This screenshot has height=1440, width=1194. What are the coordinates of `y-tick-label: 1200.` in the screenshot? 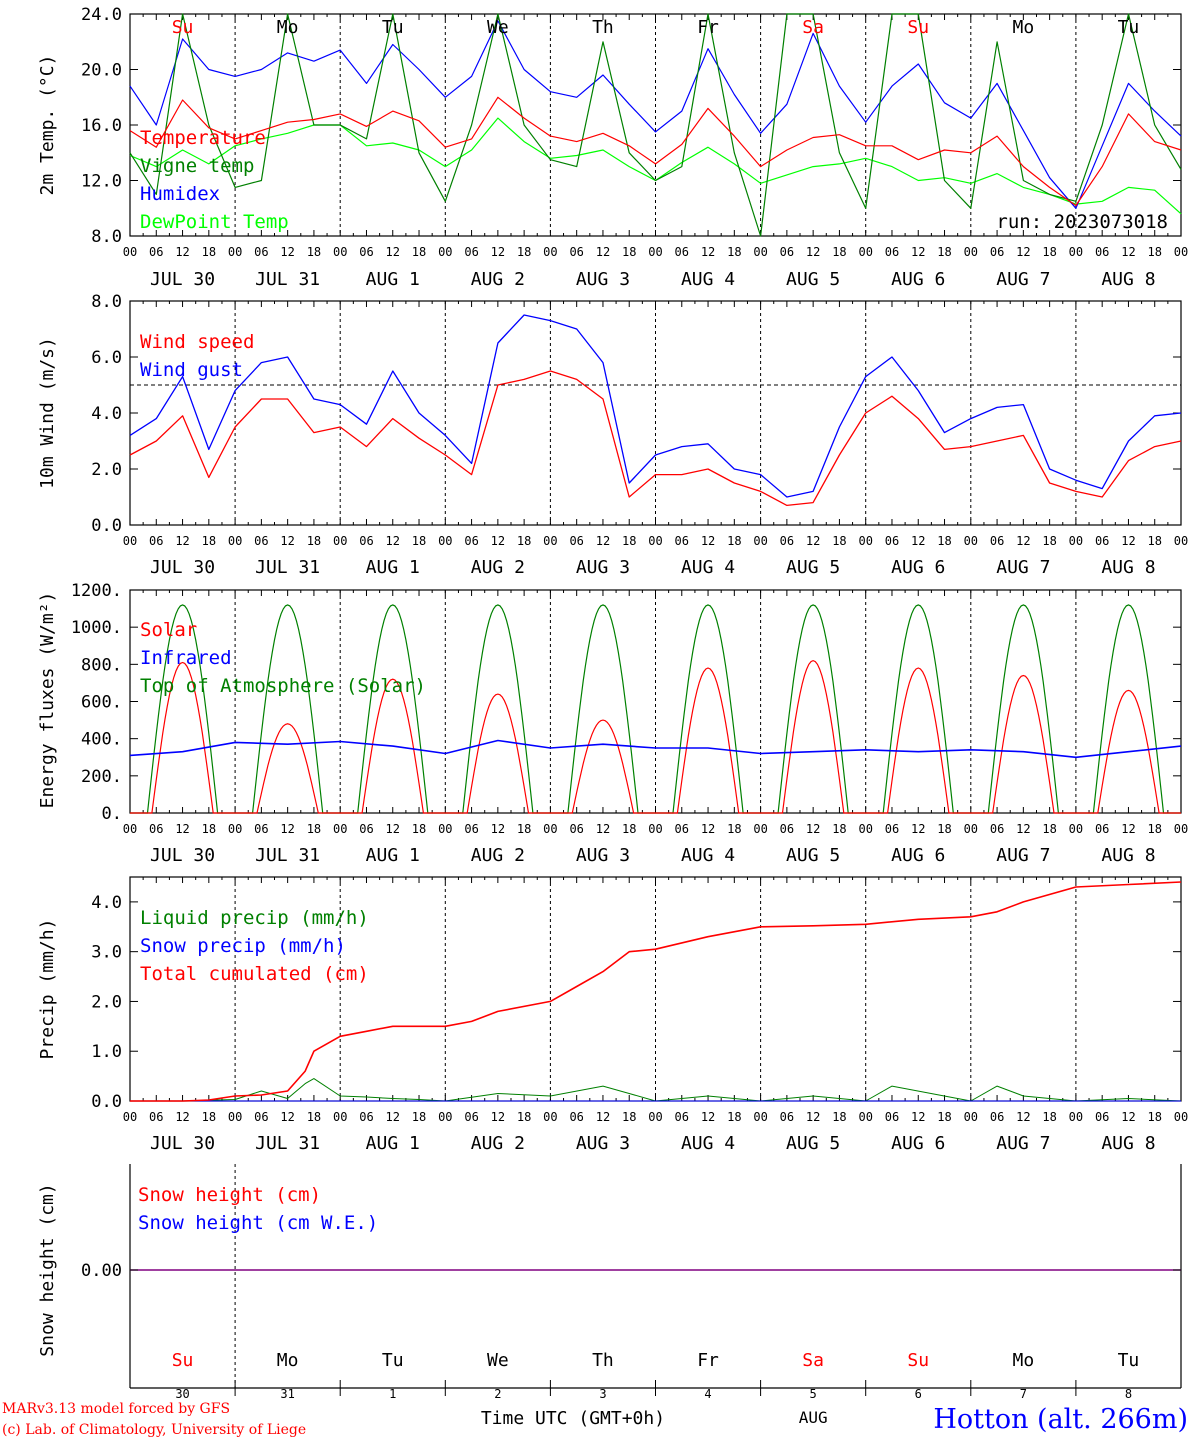 It's located at (96, 591).